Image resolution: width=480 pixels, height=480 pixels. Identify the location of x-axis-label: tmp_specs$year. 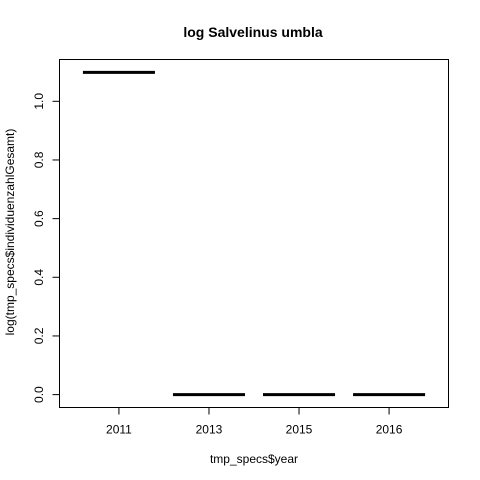
(254, 459).